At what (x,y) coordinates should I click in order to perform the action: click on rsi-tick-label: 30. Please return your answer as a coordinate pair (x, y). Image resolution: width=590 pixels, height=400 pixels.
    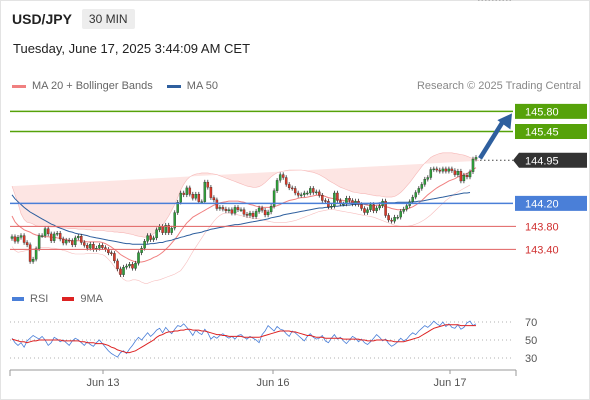
    Looking at the image, I should click on (531, 359).